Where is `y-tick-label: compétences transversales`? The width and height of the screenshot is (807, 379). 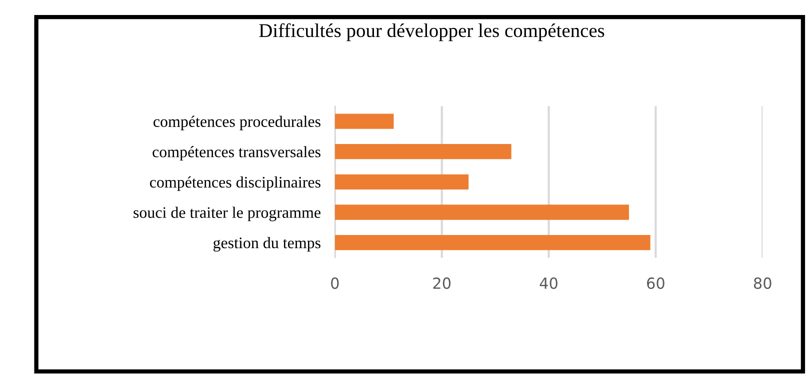 y-tick-label: compétences transversales is located at coordinates (236, 153).